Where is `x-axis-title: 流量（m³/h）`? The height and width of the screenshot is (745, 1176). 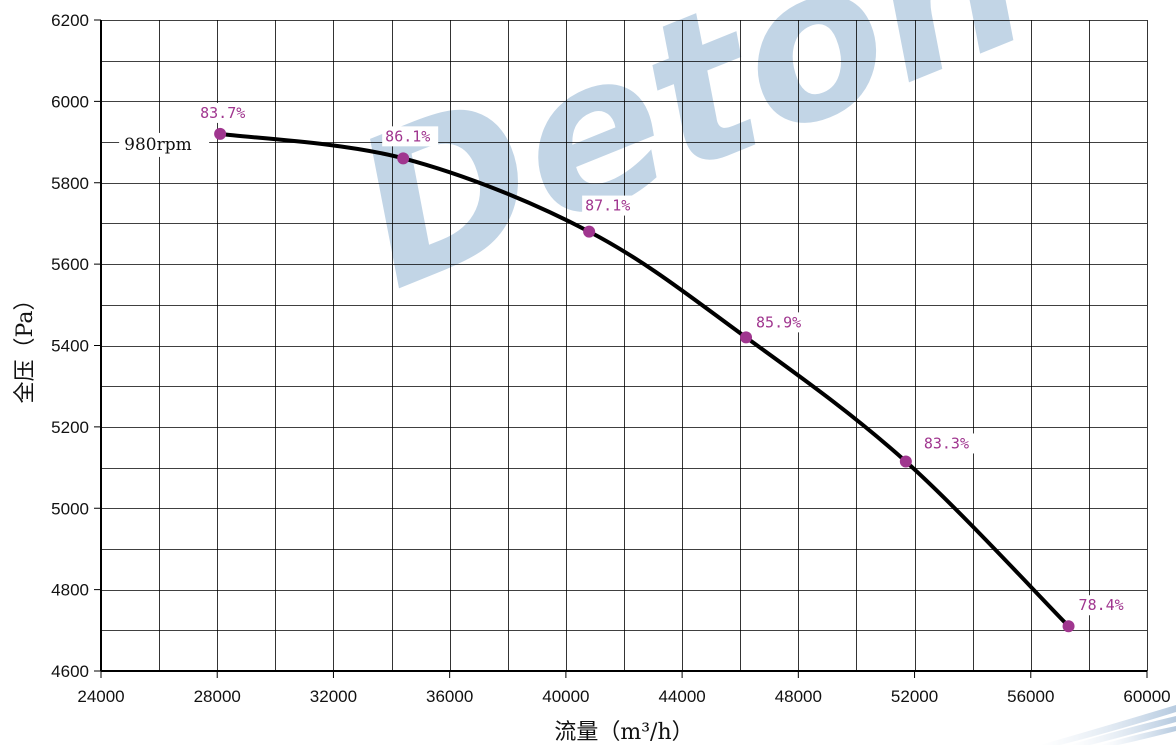
x-axis-title: 流量（m³/h） is located at coordinates (623, 732).